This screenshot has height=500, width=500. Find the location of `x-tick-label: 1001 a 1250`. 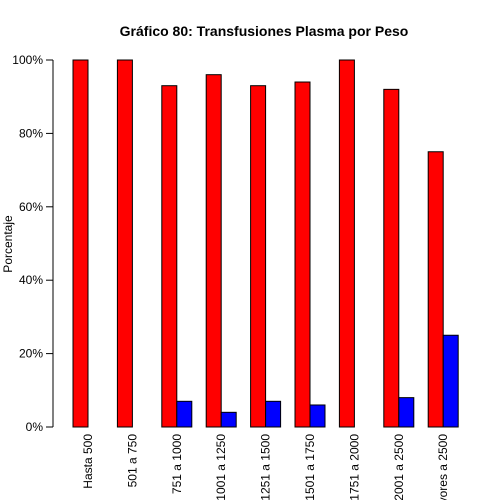

x-tick-label: 1001 a 1250 is located at coordinates (221, 467).